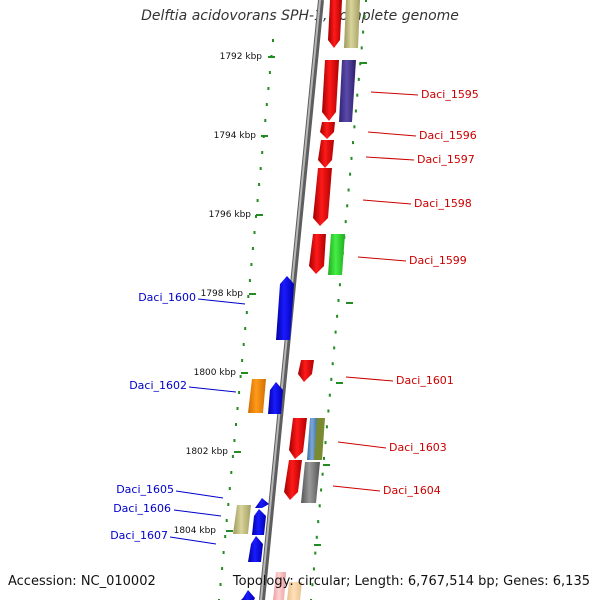  I want to click on gene-arrow-purple, so click(347, 91).